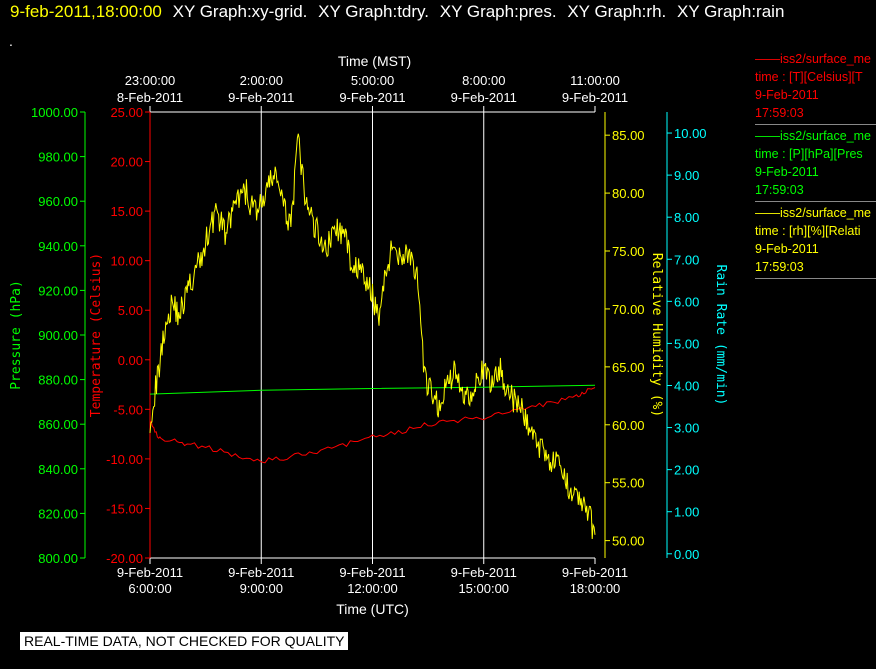 The height and width of the screenshot is (669, 876). Describe the element at coordinates (58, 380) in the screenshot. I see `pressure-tick-label: 880.00` at that location.